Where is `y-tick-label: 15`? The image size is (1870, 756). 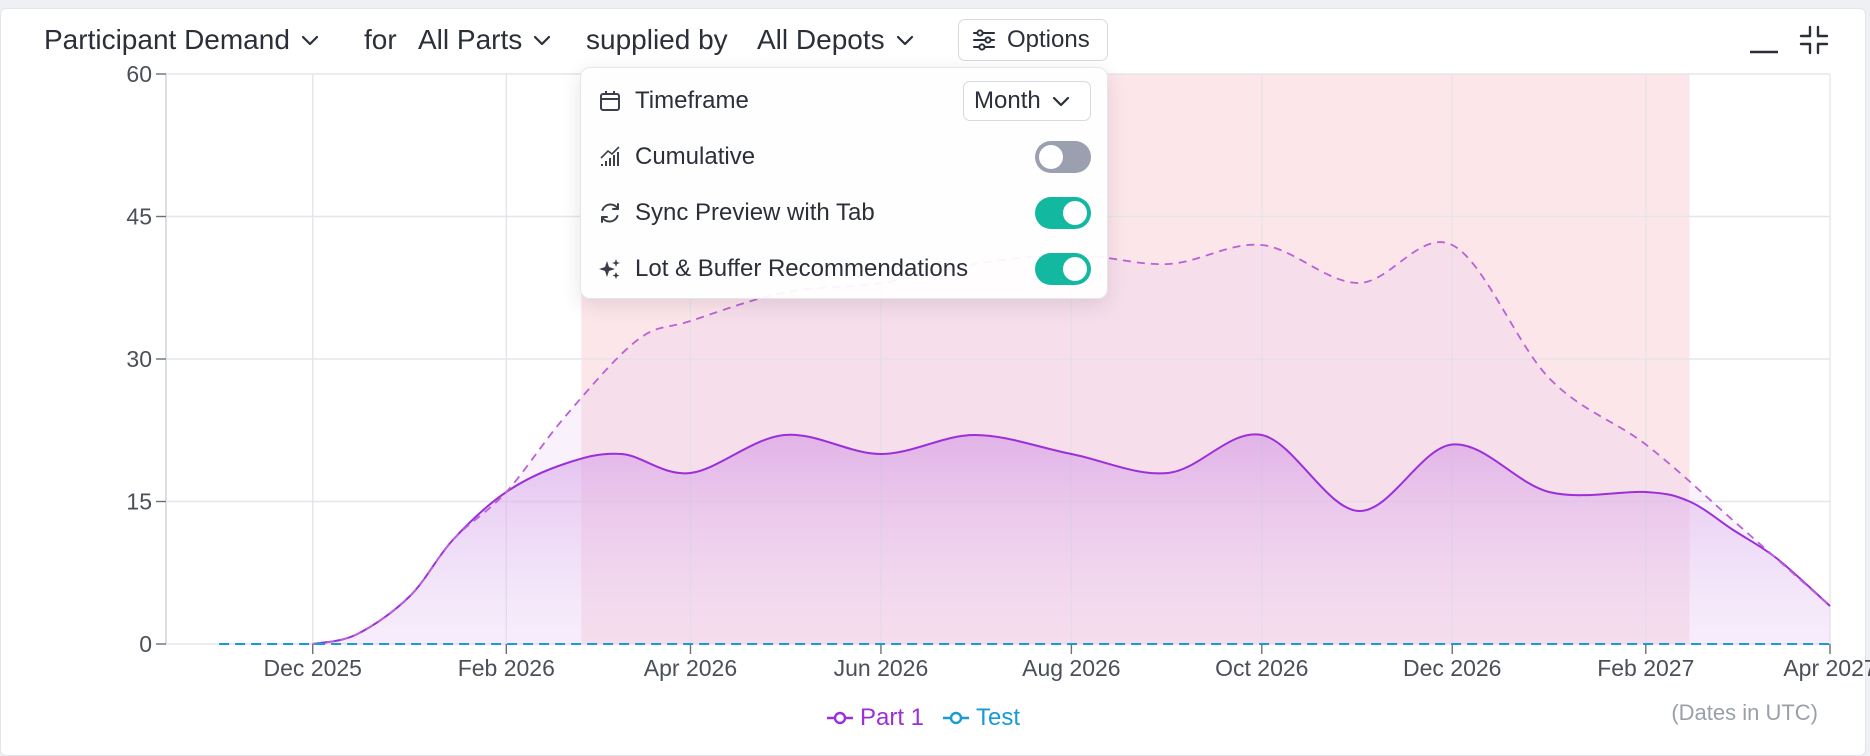 y-tick-label: 15 is located at coordinates (139, 502).